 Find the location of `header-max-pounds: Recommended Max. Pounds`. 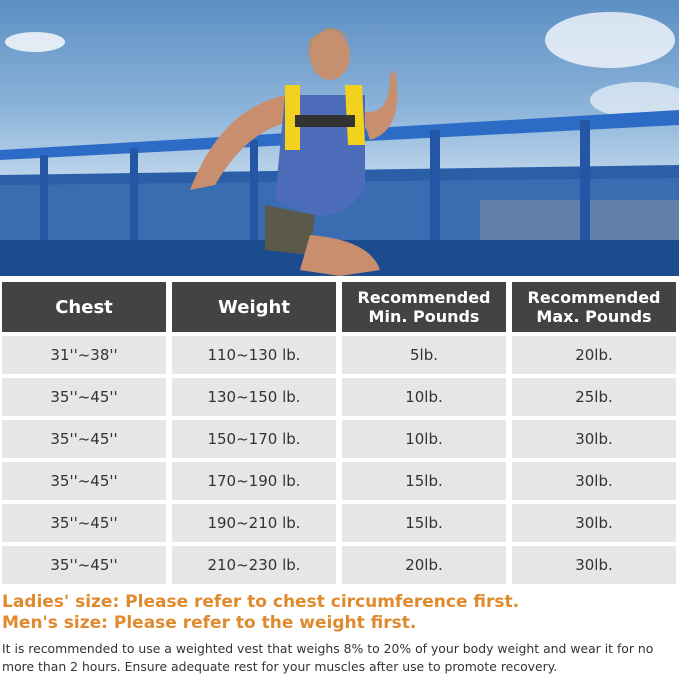

header-max-pounds: Recommended Max. Pounds is located at coordinates (594, 307).